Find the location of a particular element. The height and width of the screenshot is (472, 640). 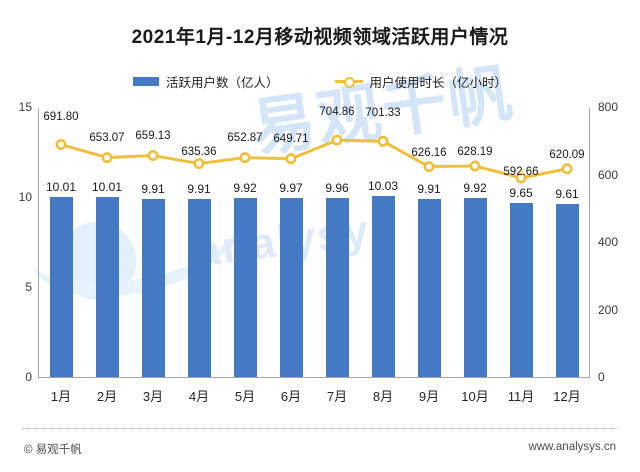

line-value-label-2月: 653.07 is located at coordinates (107, 137).